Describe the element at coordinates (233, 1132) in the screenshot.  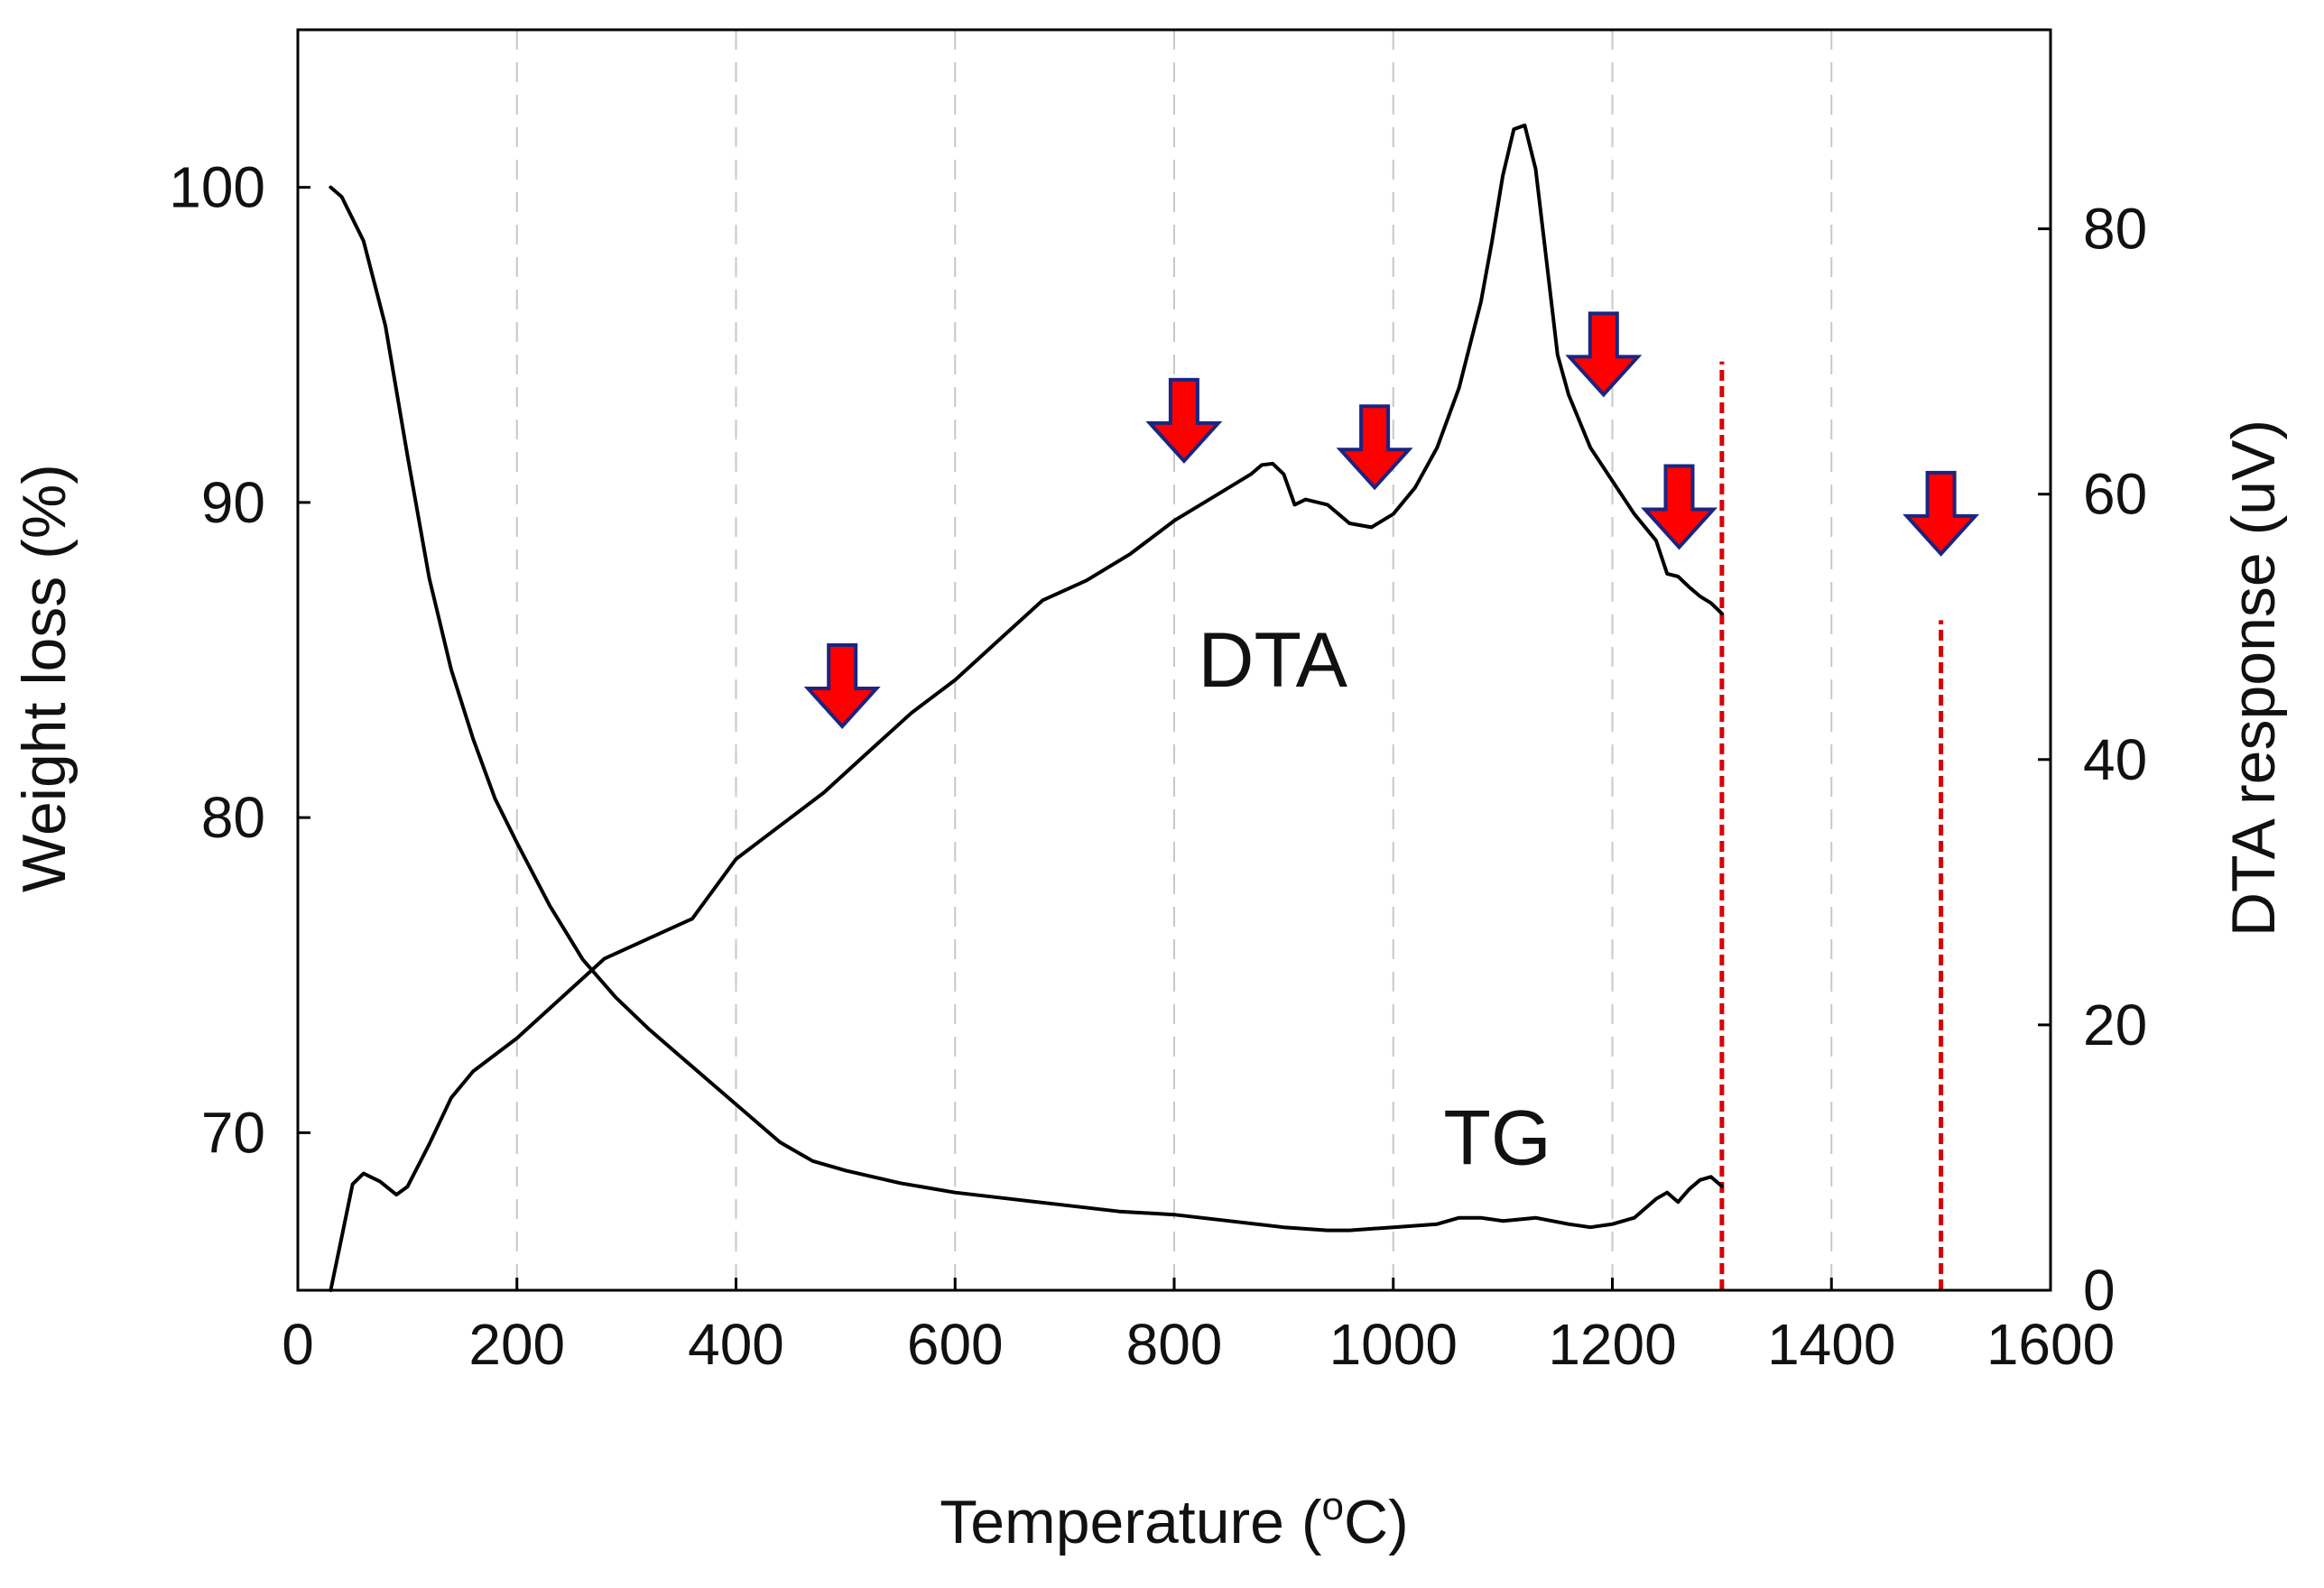
I see `y-left-tick-label-0: 70` at that location.